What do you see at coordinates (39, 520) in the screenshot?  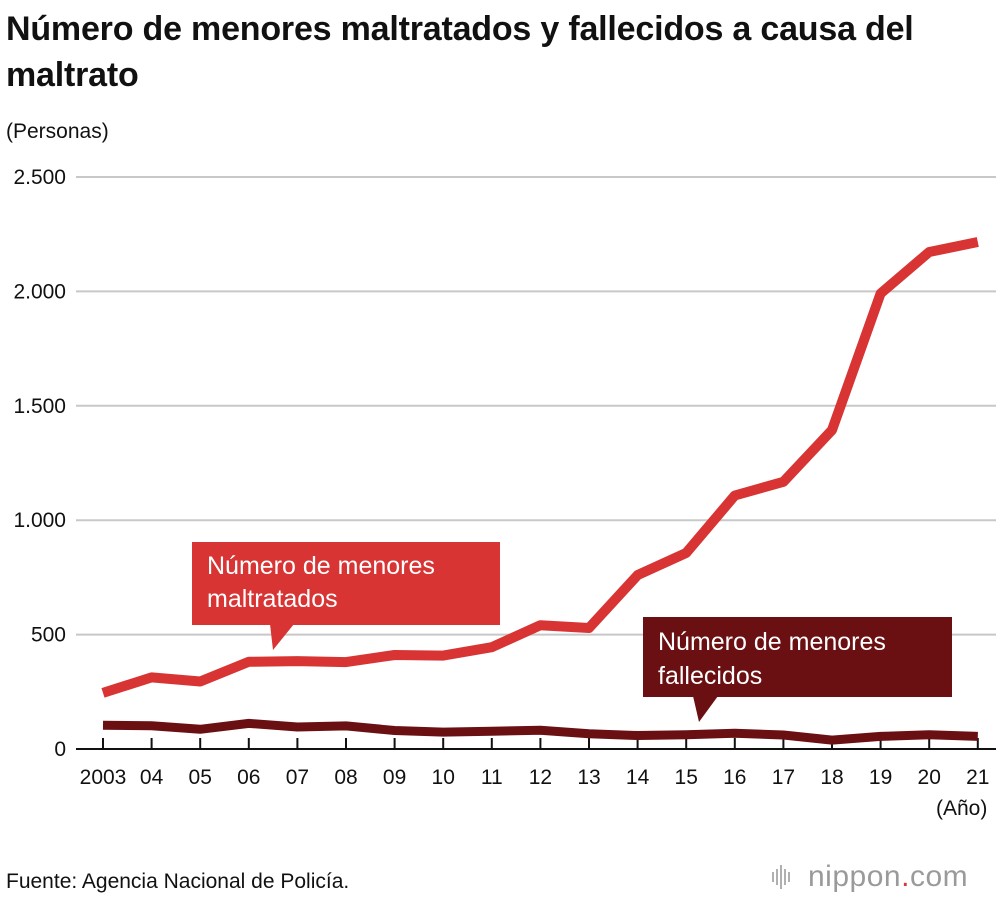 I see `y-tick-label: 1.000` at bounding box center [39, 520].